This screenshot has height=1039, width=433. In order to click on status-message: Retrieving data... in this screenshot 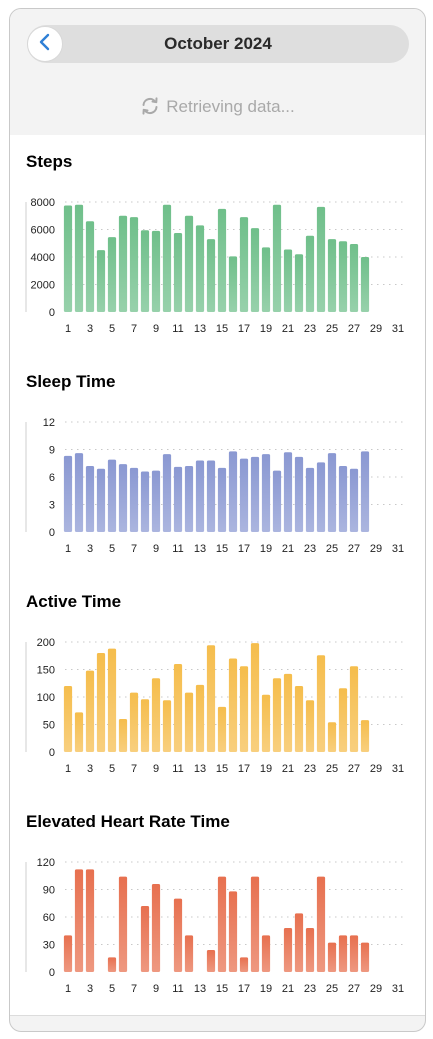, I will do `click(217, 108)`.